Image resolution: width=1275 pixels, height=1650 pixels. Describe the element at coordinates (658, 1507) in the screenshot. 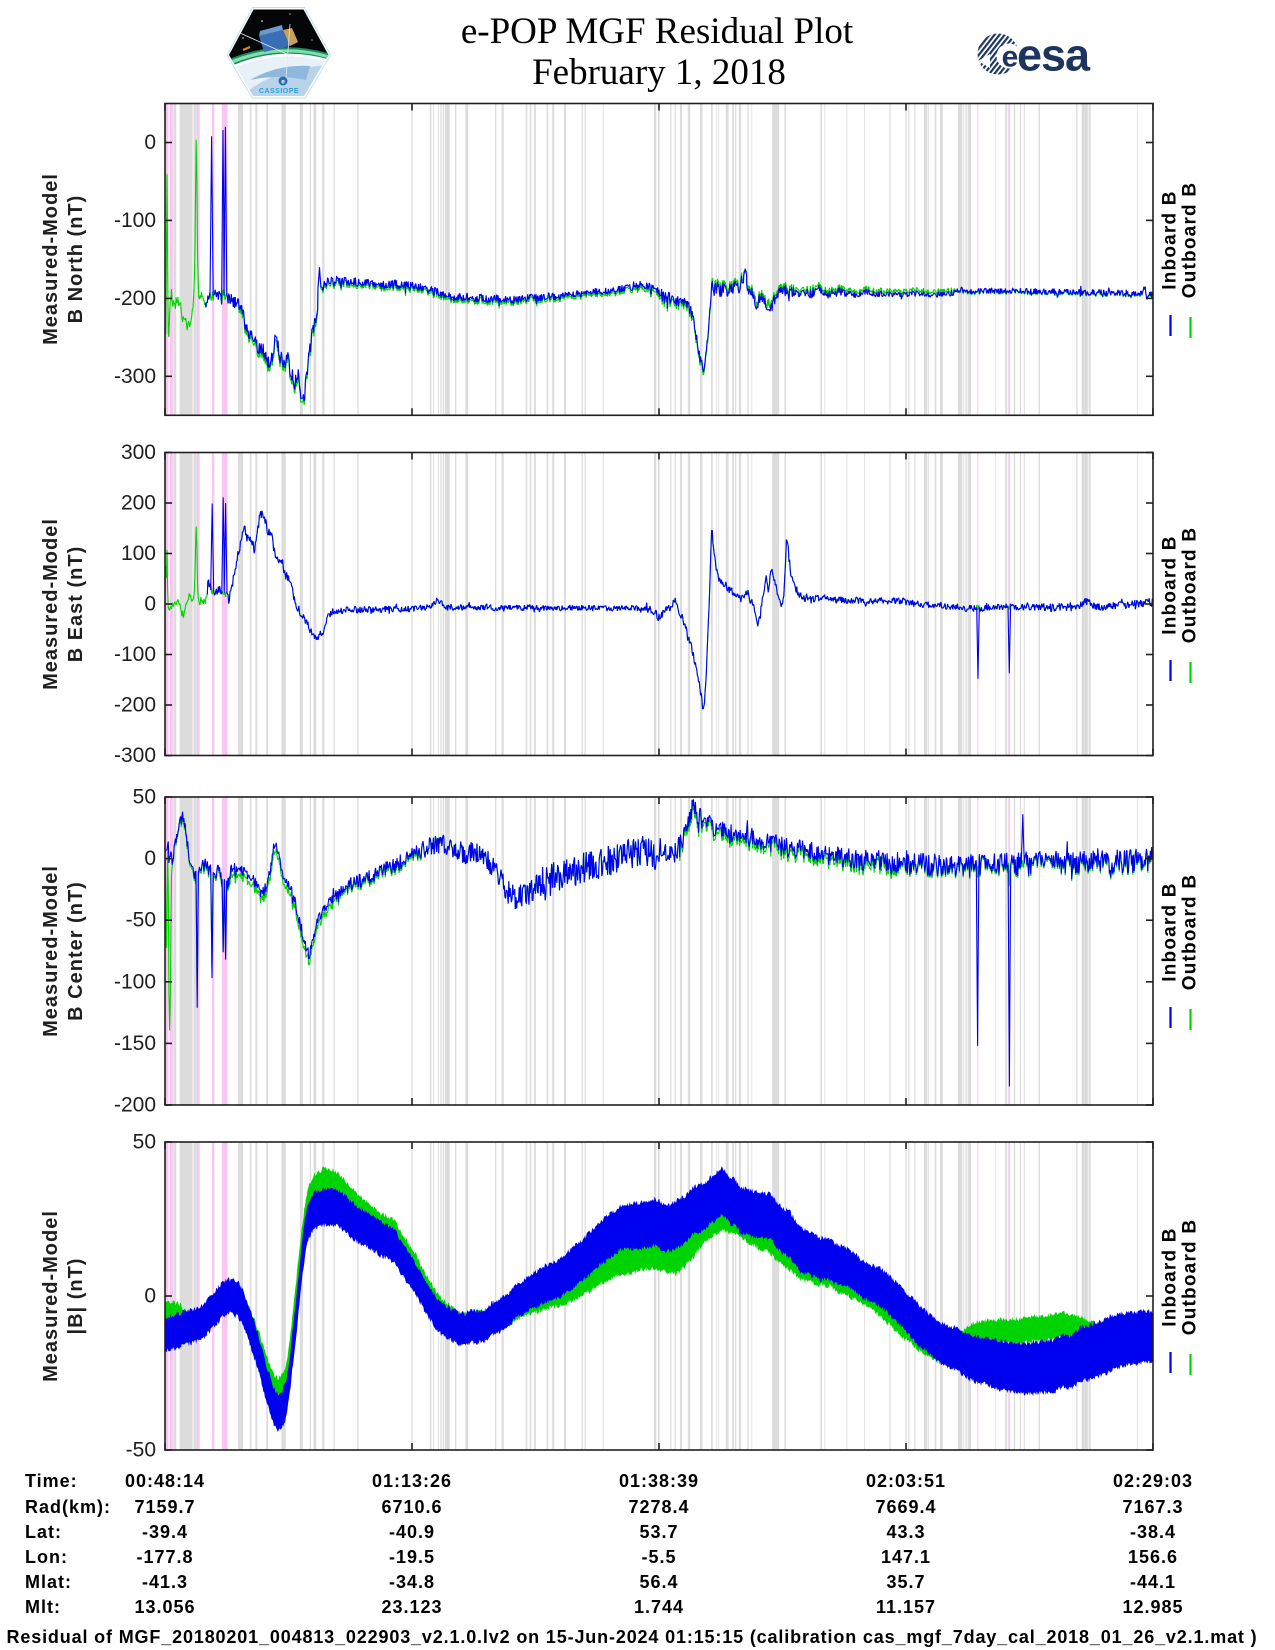

I see `svg-text: 7278.4` at that location.